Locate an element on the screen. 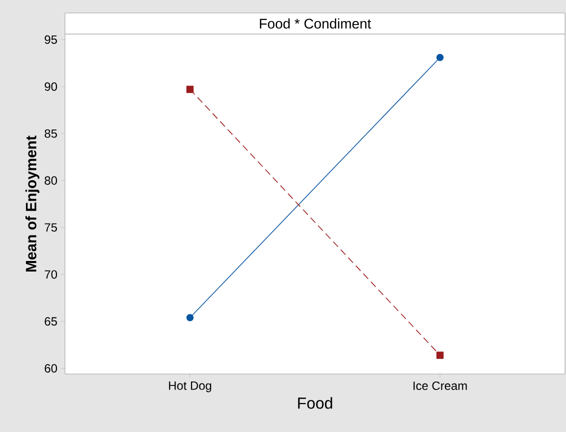 Image resolution: width=566 pixels, height=432 pixels. y-tick-label: 75 is located at coordinates (50, 227).